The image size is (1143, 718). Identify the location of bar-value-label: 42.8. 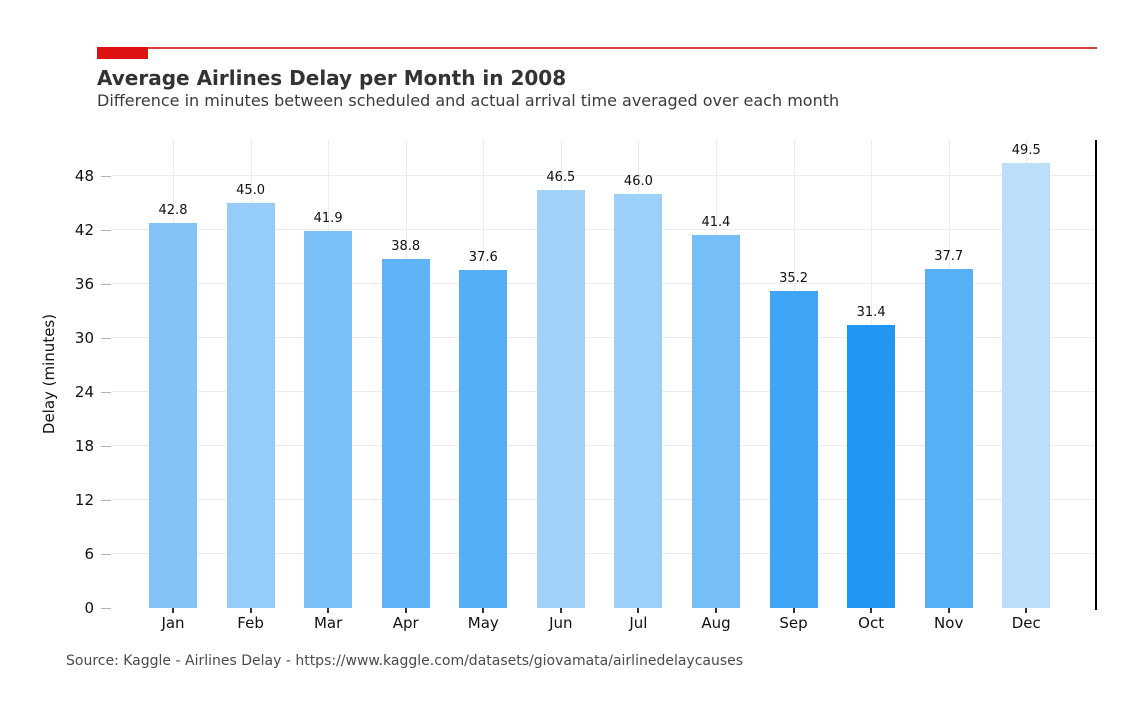
(173, 210).